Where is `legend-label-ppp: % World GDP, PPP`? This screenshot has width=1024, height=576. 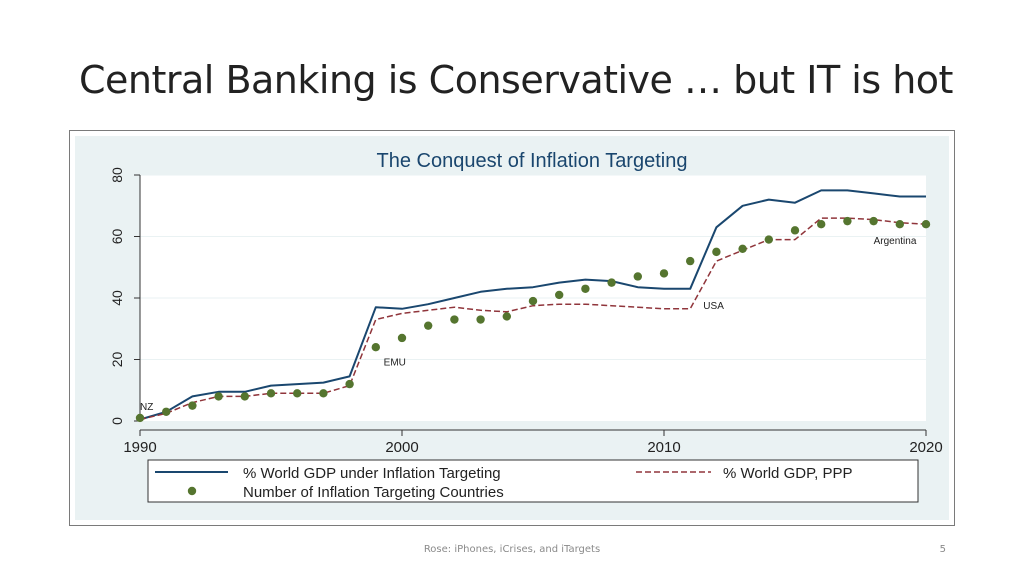 legend-label-ppp: % World GDP, PPP is located at coordinates (788, 473).